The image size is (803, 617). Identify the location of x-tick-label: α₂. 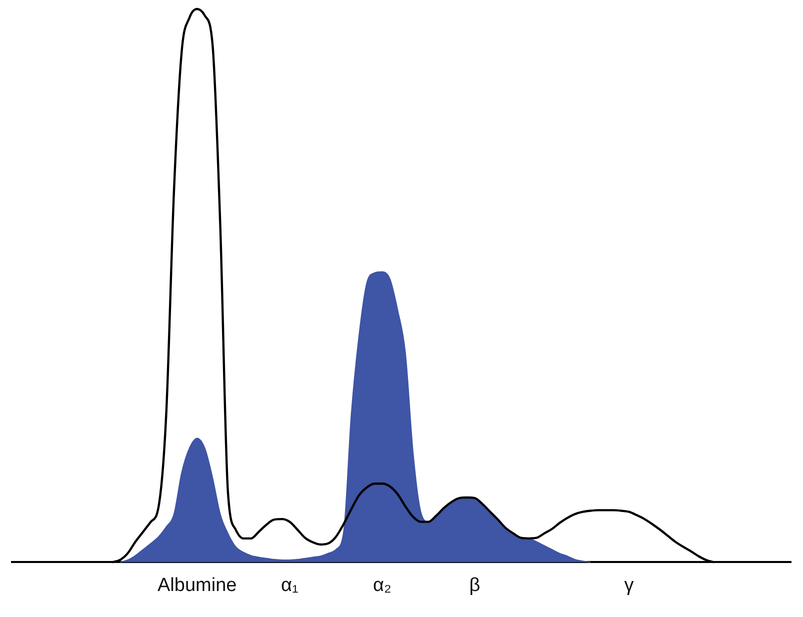
(382, 585).